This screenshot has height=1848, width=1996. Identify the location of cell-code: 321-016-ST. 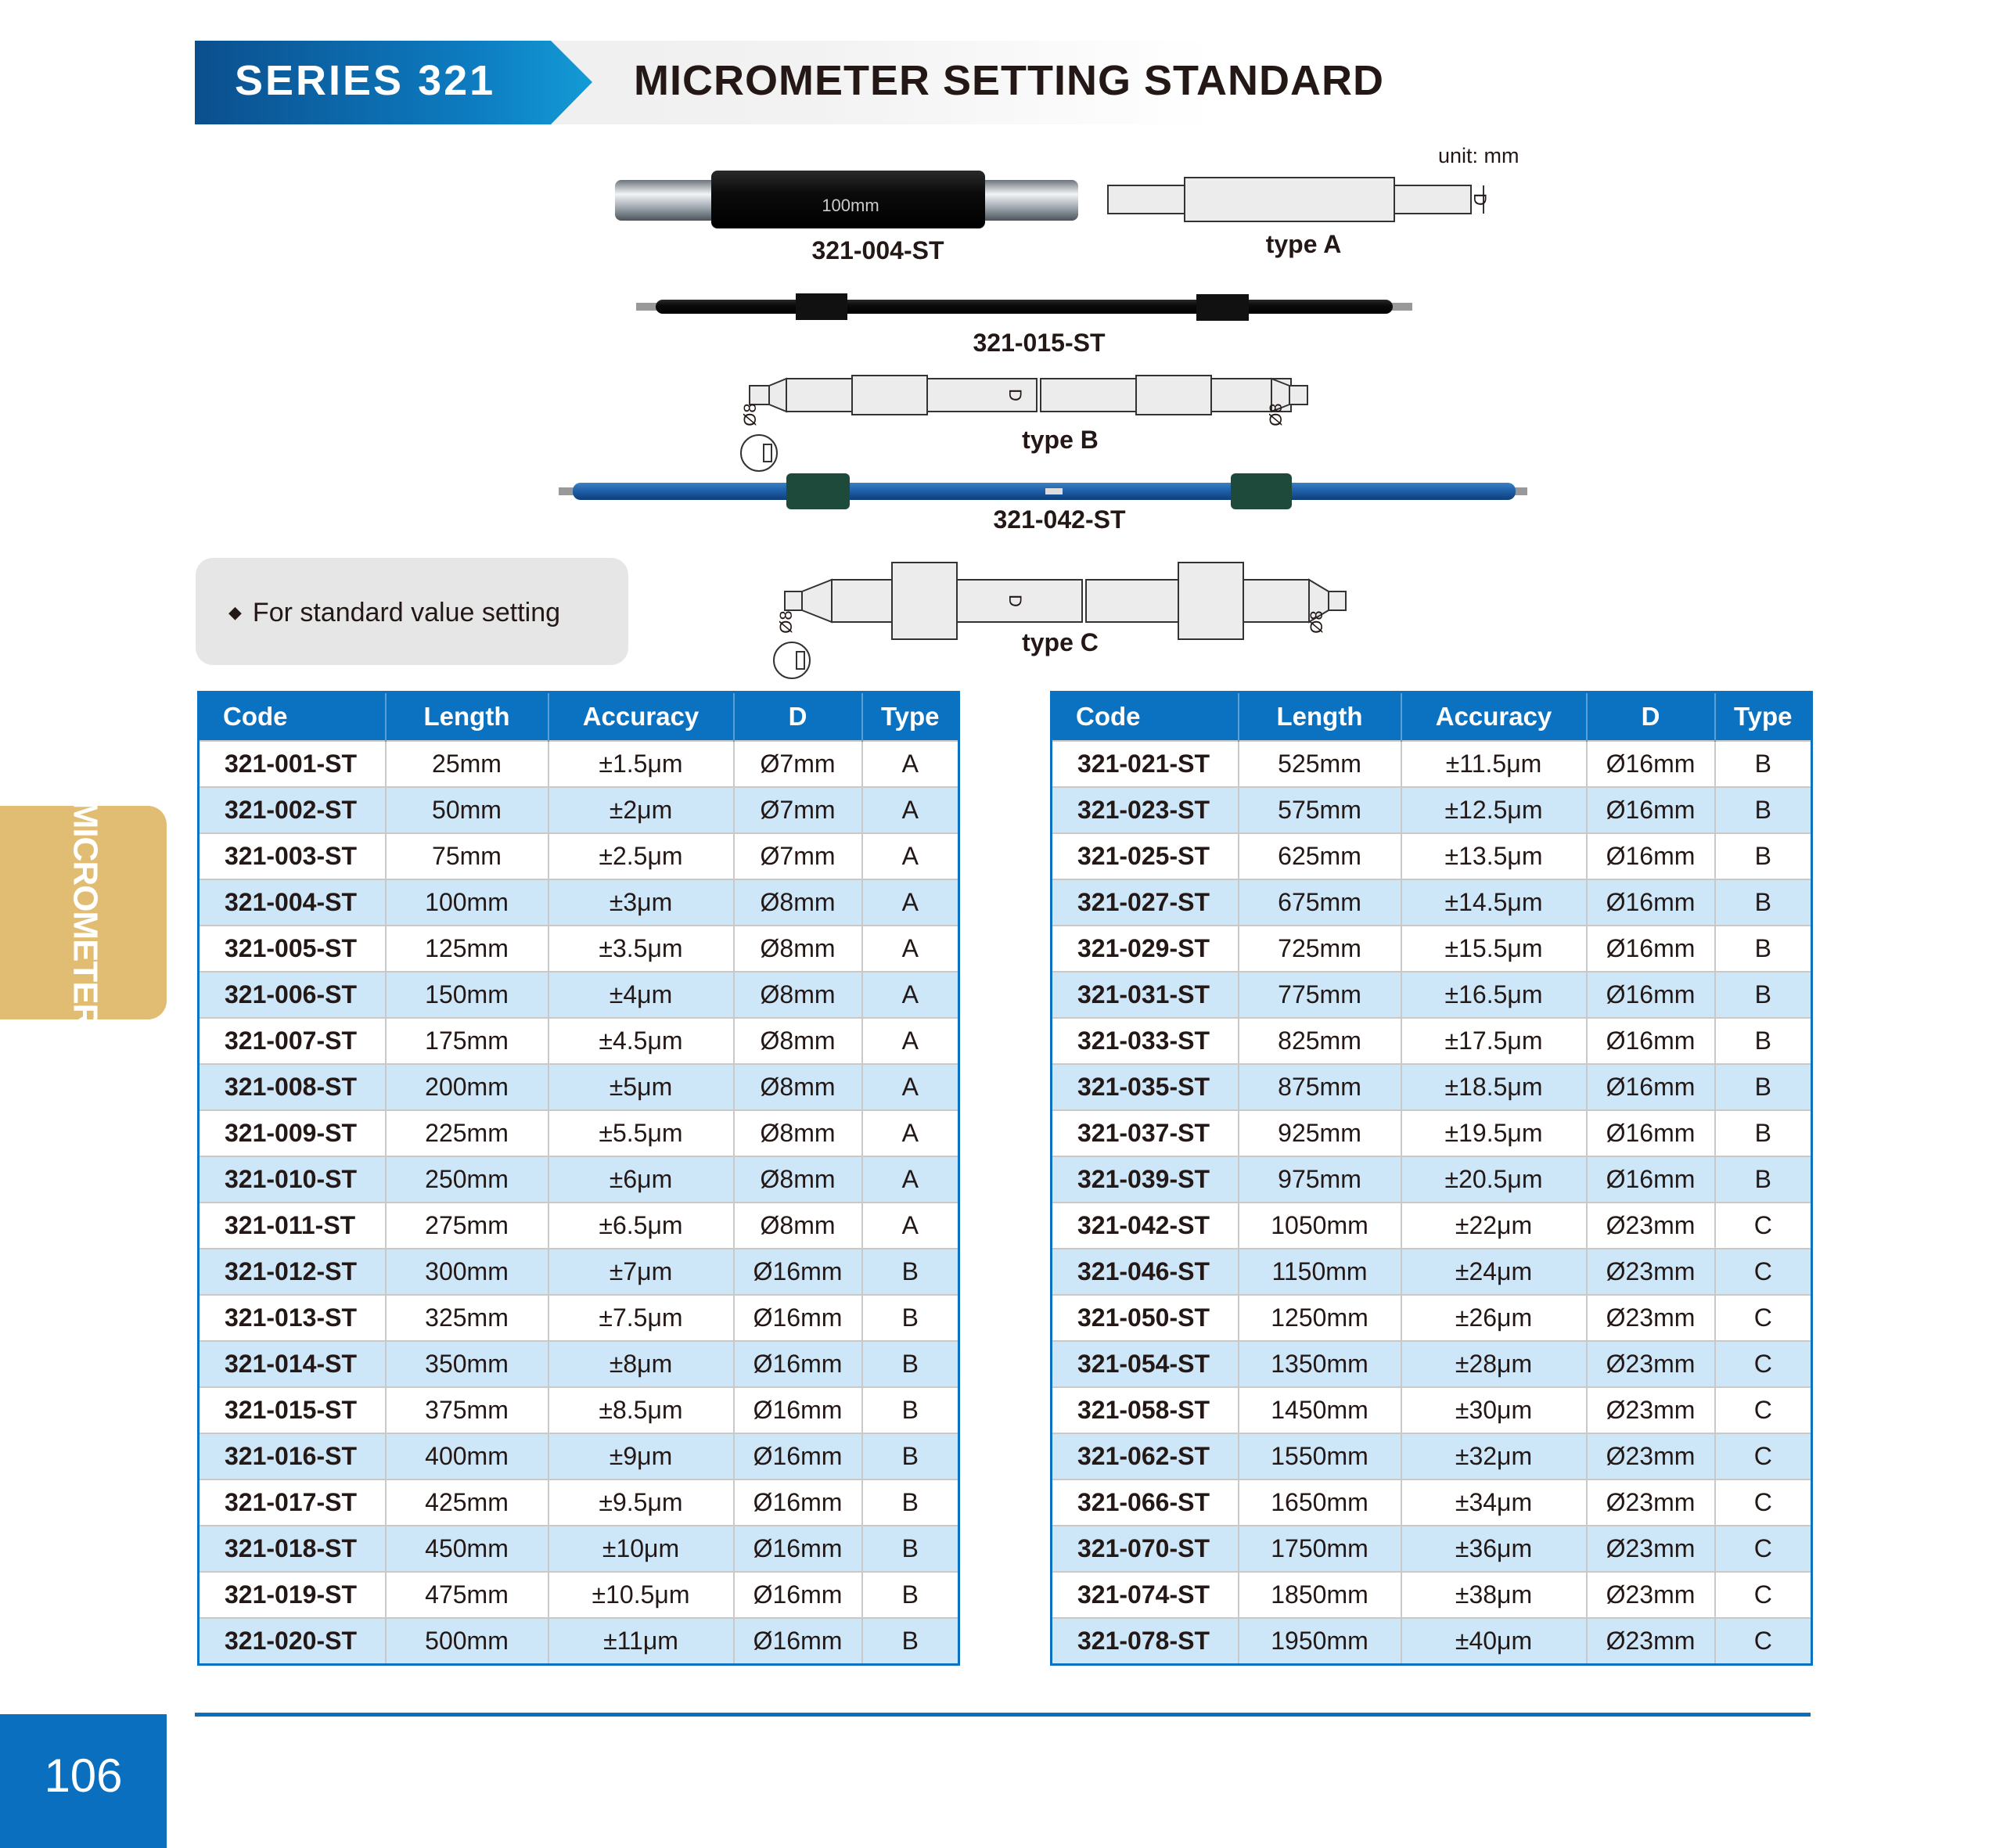
(292, 1456).